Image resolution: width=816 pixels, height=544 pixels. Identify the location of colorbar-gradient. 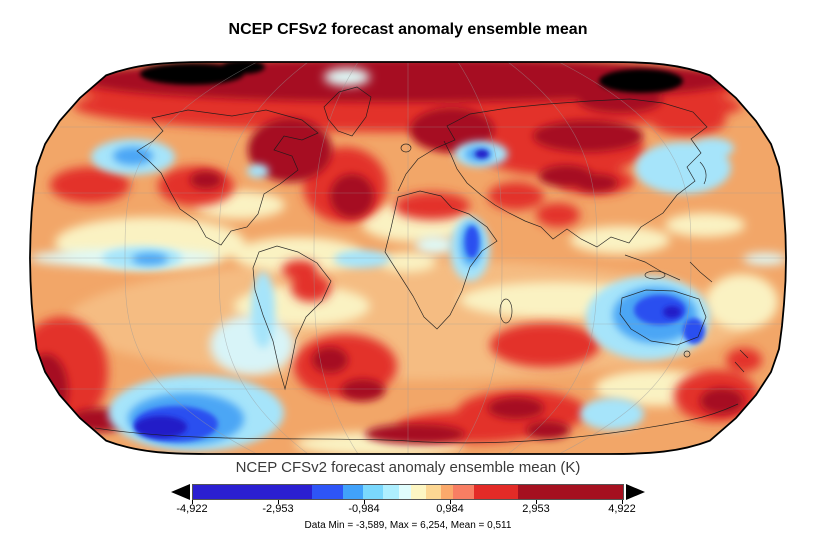
(408, 494).